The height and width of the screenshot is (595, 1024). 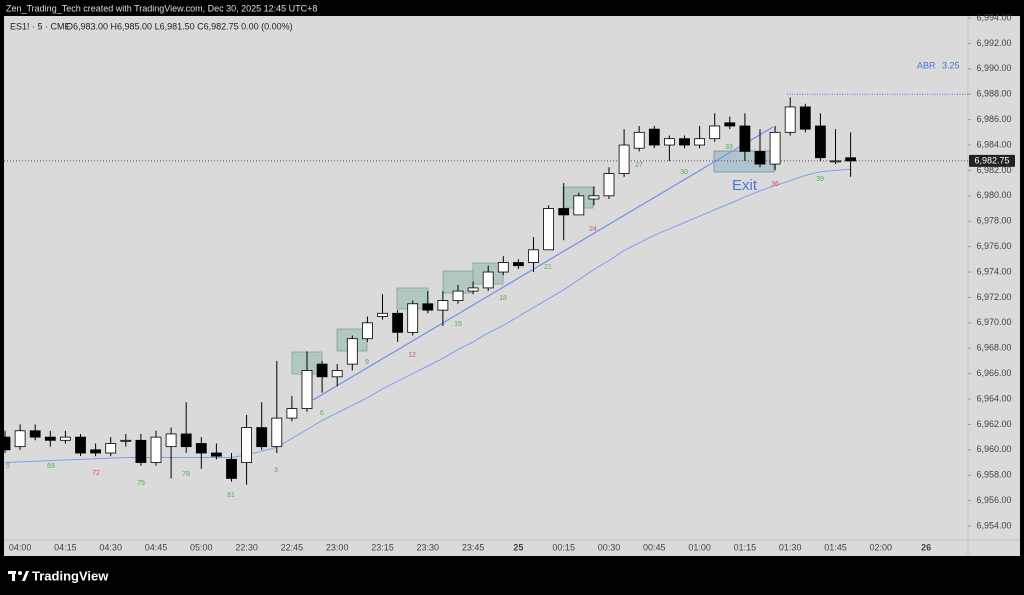 I want to click on bar-count: 27, so click(x=639, y=165).